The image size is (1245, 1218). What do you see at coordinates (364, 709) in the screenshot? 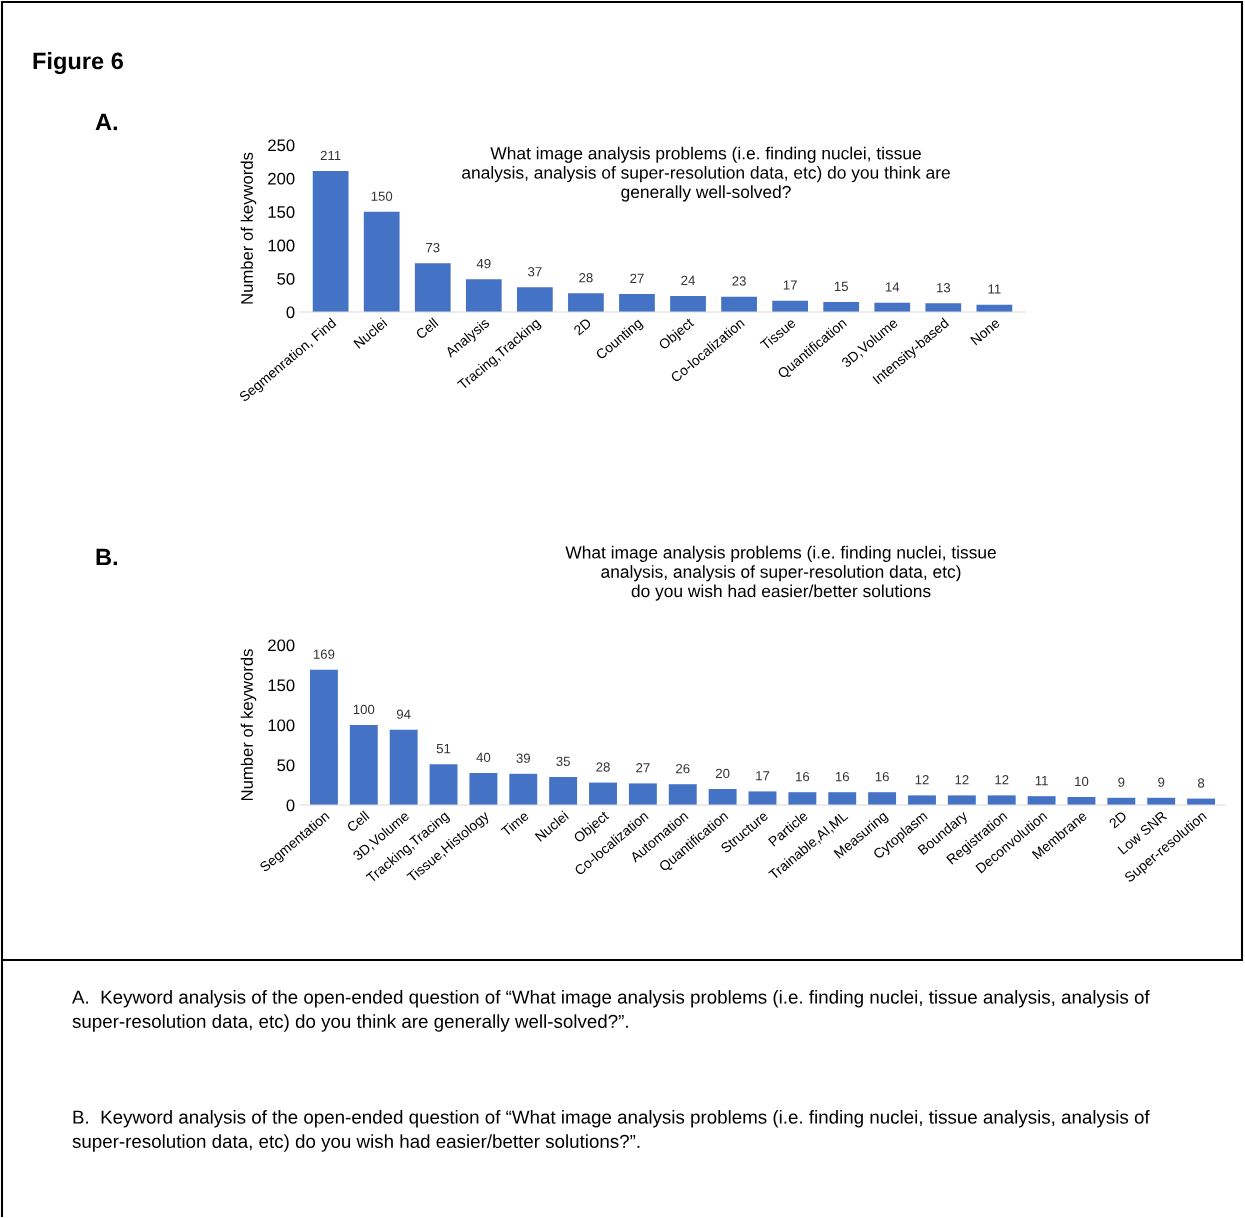
I see `data-label: 100` at bounding box center [364, 709].